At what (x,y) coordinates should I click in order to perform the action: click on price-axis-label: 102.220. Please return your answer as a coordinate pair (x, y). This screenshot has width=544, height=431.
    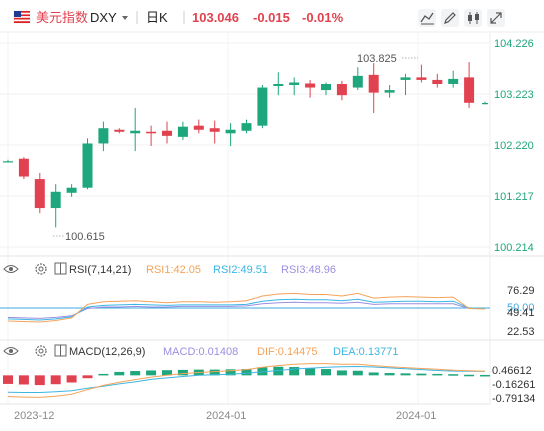
    Looking at the image, I should click on (514, 146).